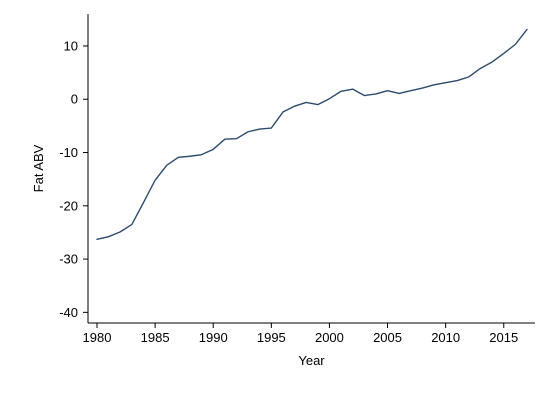  What do you see at coordinates (74, 99) in the screenshot?
I see `y-tick-label: 0` at bounding box center [74, 99].